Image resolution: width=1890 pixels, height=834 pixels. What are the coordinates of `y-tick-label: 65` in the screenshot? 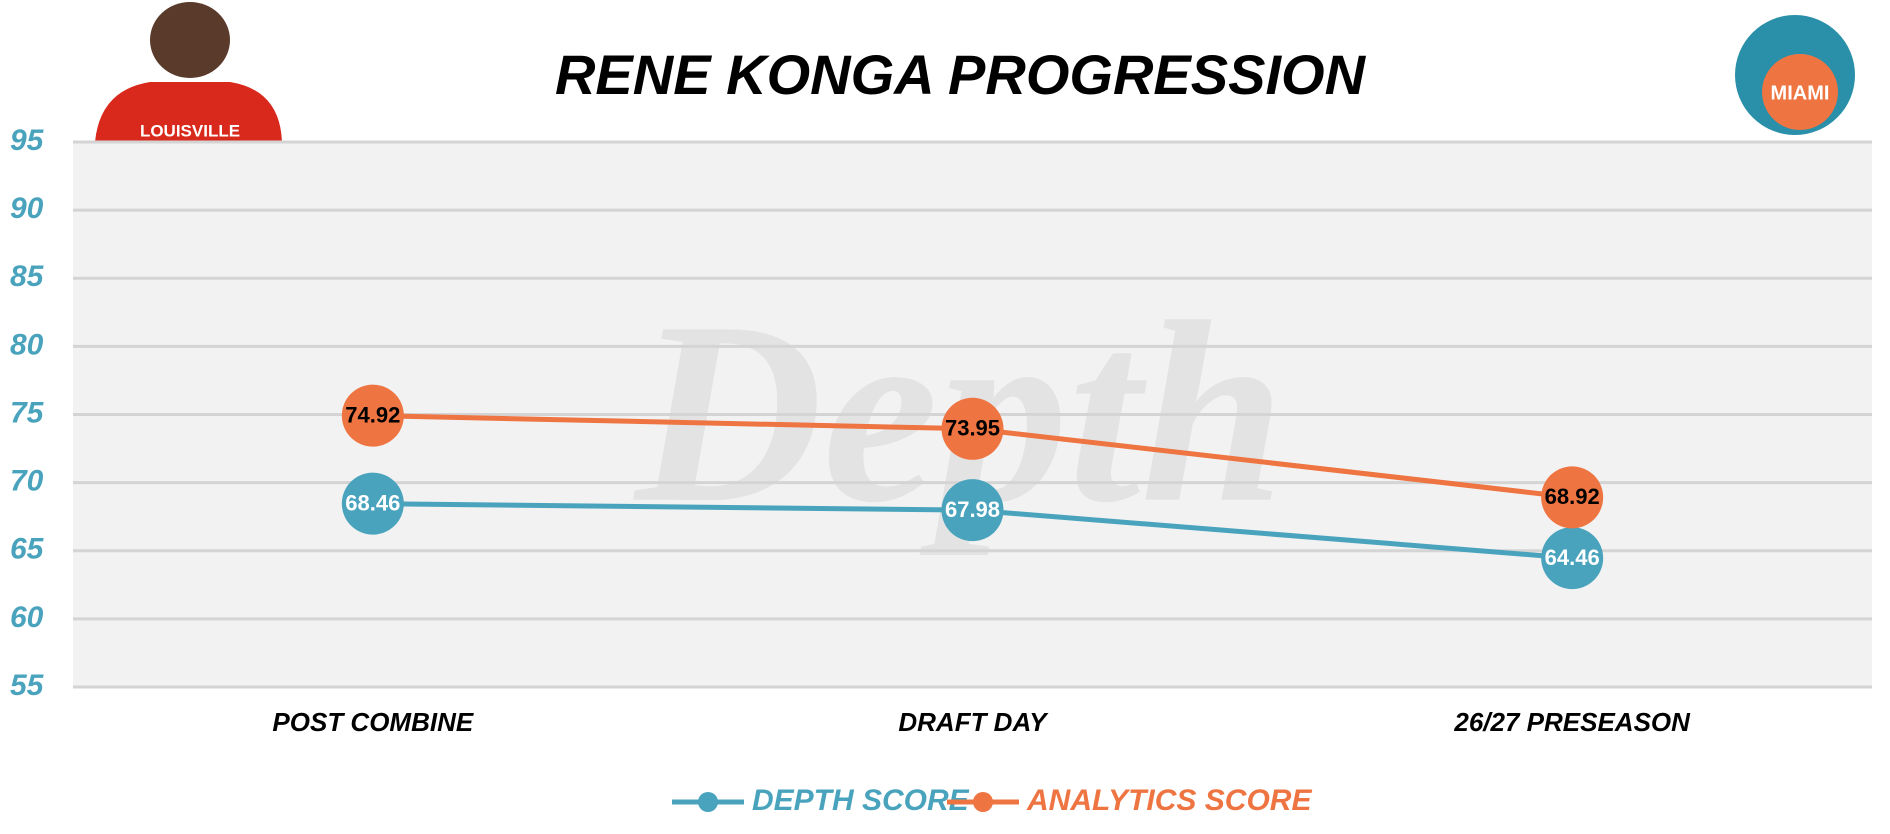 It's located at (27, 549).